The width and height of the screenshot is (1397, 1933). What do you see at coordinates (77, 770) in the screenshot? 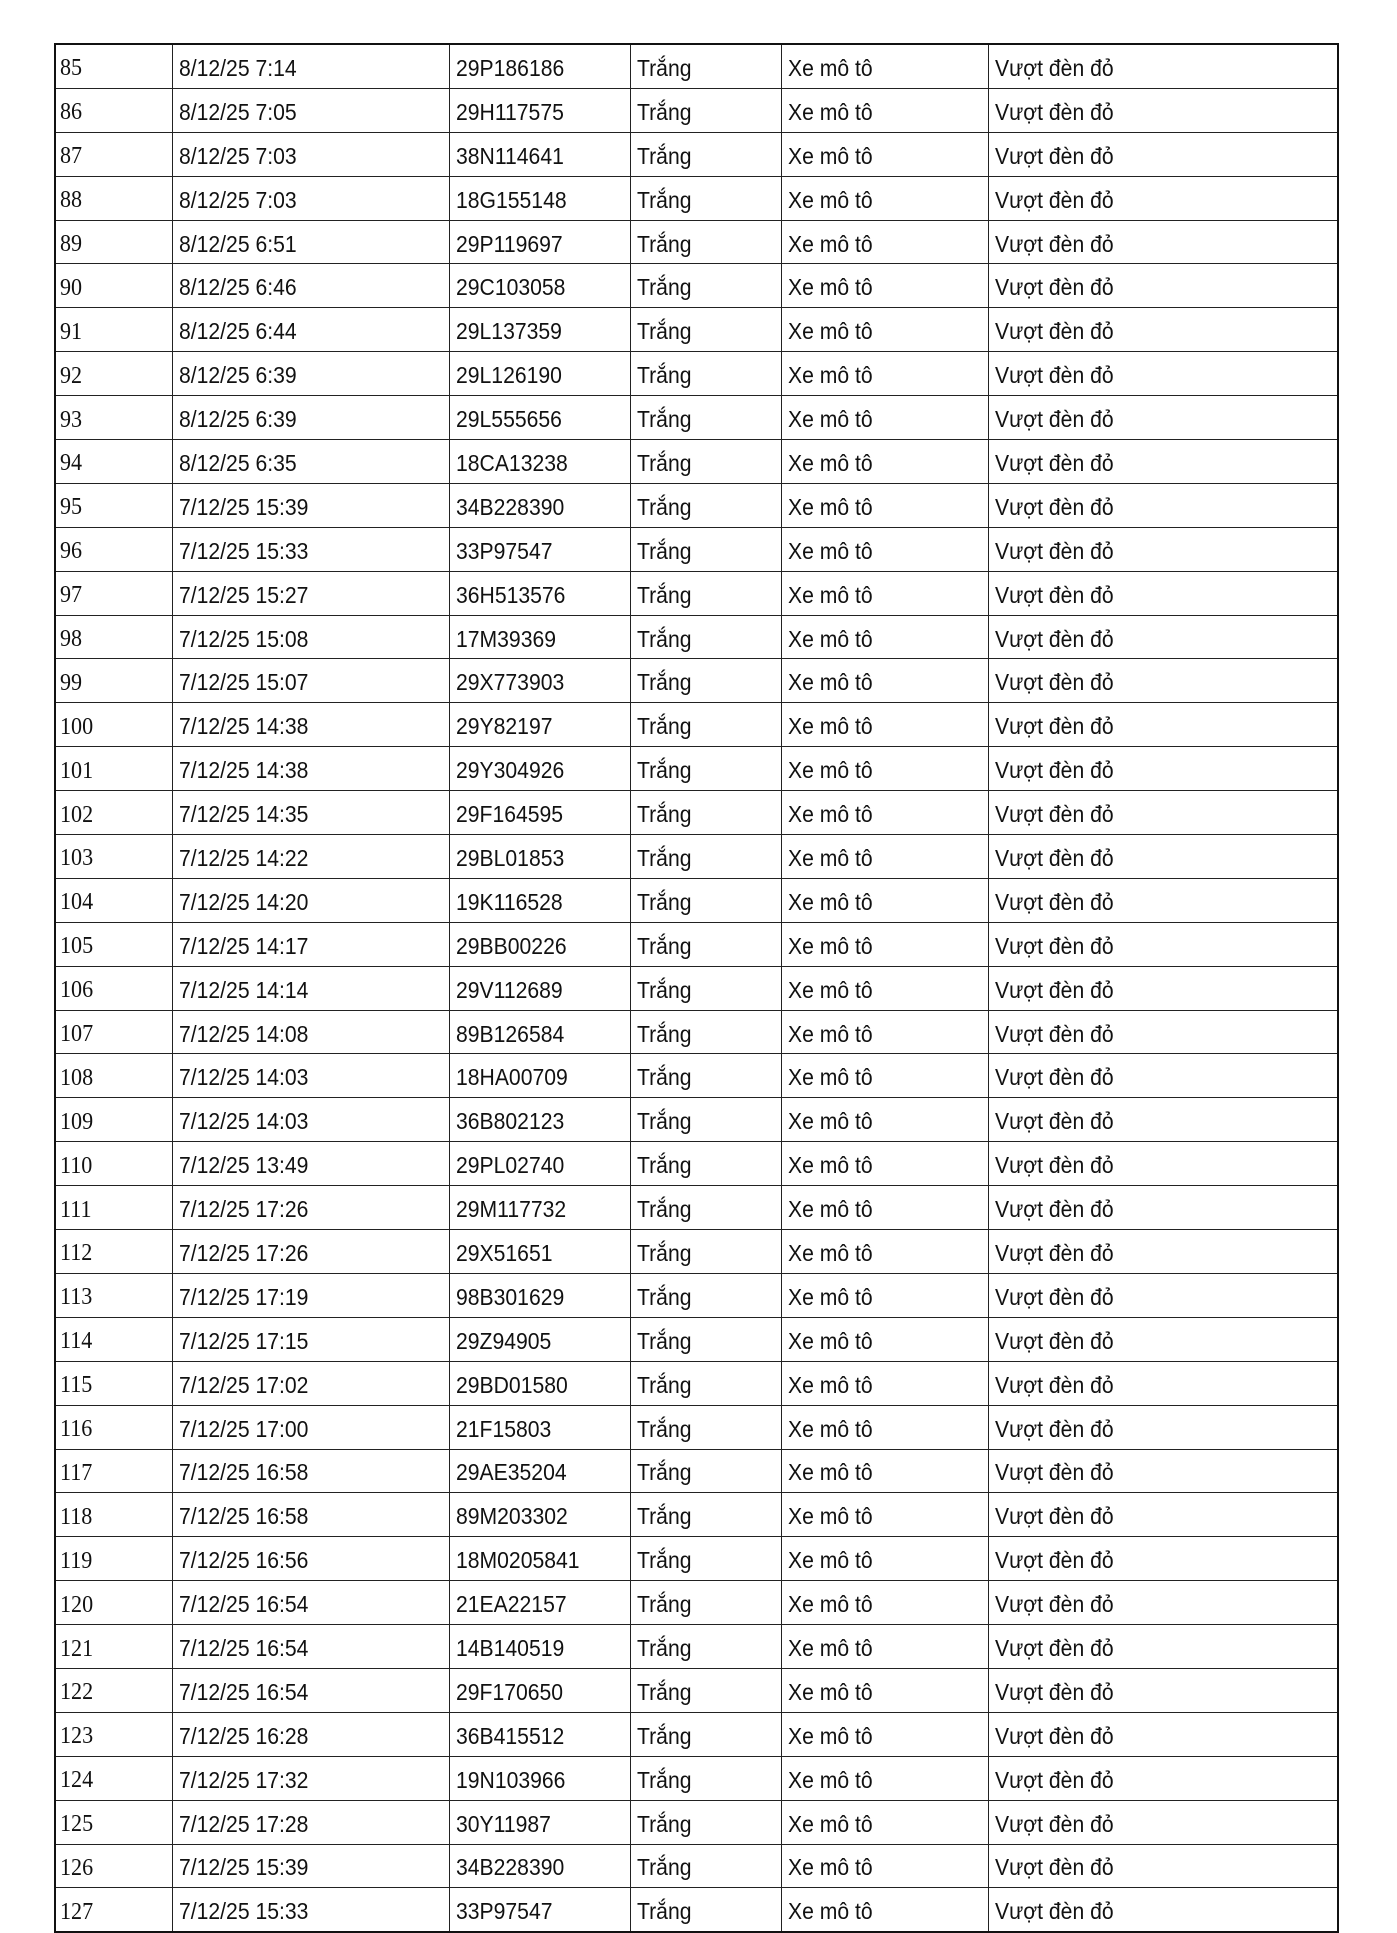
I see `row-number: 101` at bounding box center [77, 770].